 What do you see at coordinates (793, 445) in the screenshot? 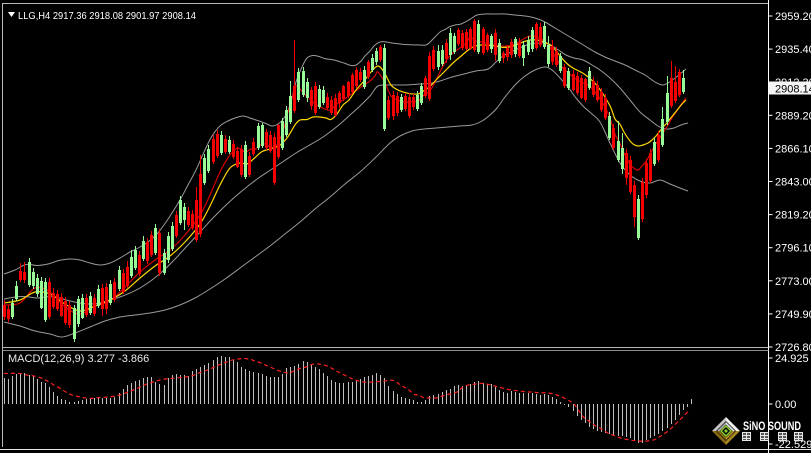
I see `svg-text: -22.529` at bounding box center [793, 445].